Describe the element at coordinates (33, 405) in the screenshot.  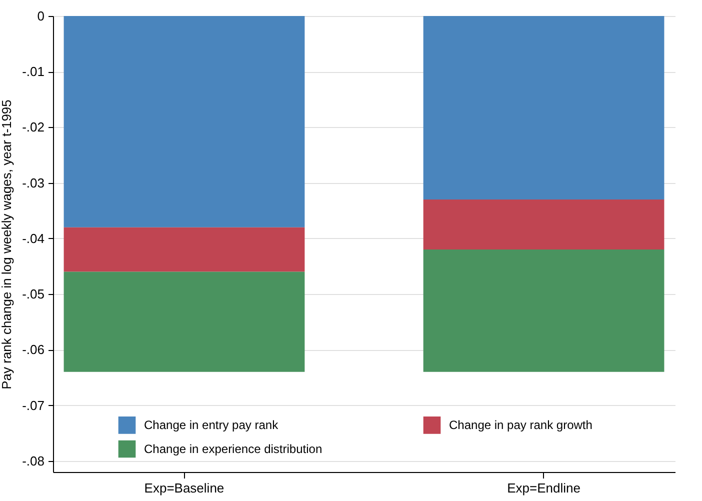
I see `y-tick-label: -.07` at that location.